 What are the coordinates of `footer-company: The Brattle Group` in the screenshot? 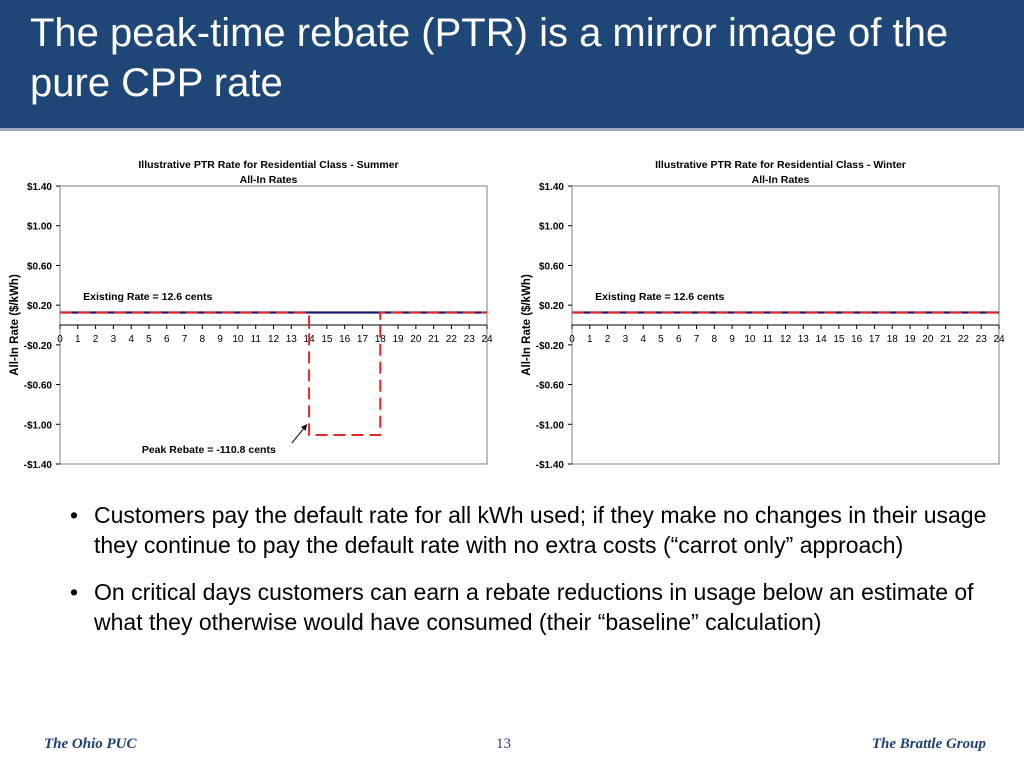 It's located at (928, 744).